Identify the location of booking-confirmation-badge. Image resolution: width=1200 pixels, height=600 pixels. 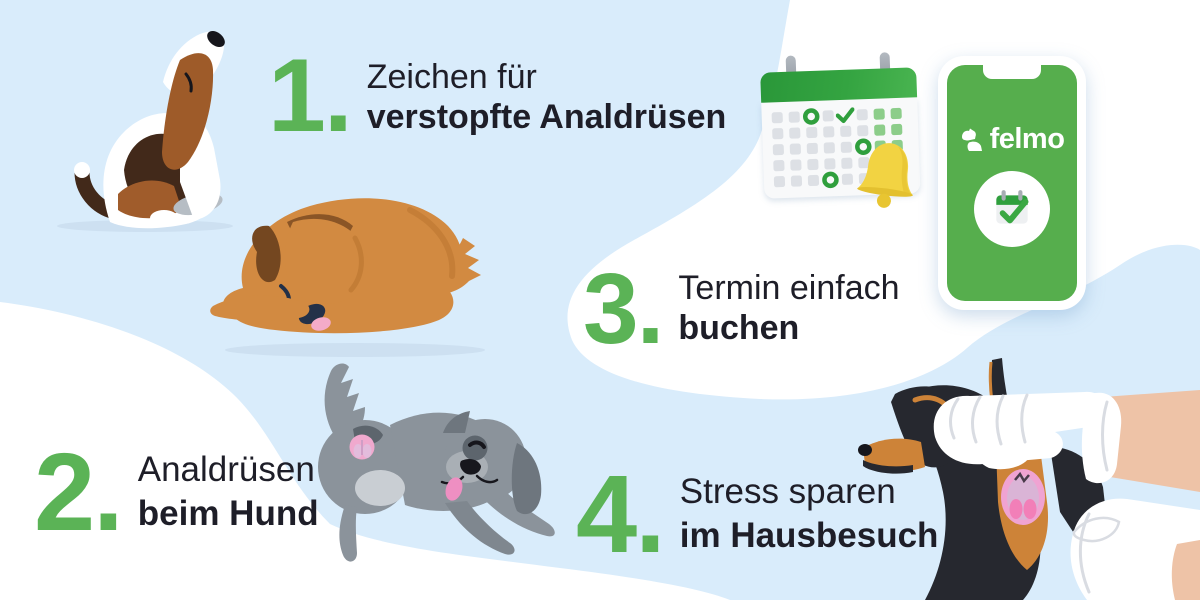
(1012, 209).